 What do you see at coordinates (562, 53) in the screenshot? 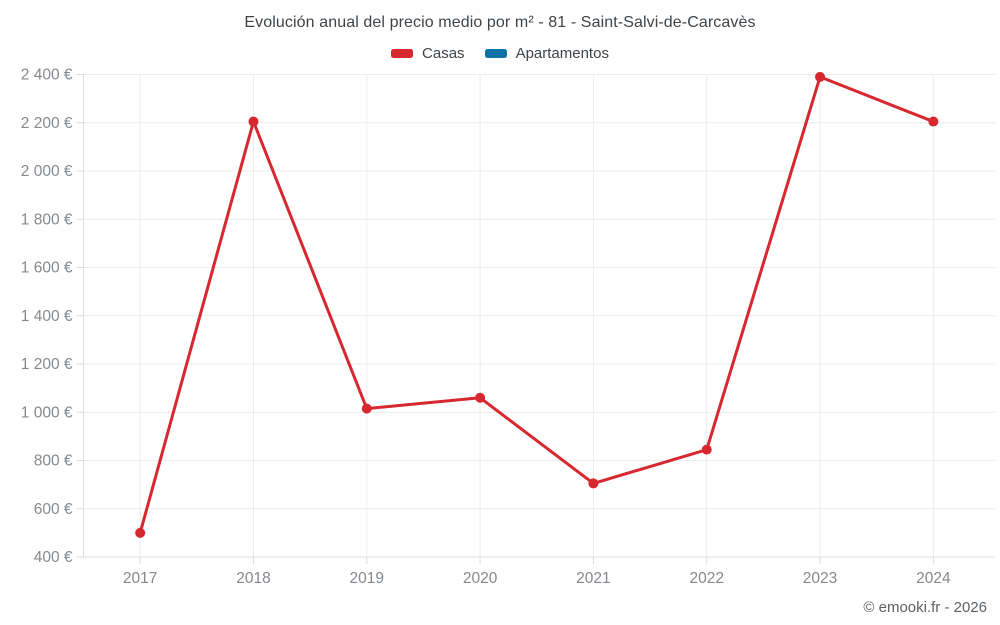
I see `legend-label-apartamentos: Apartamentos` at bounding box center [562, 53].